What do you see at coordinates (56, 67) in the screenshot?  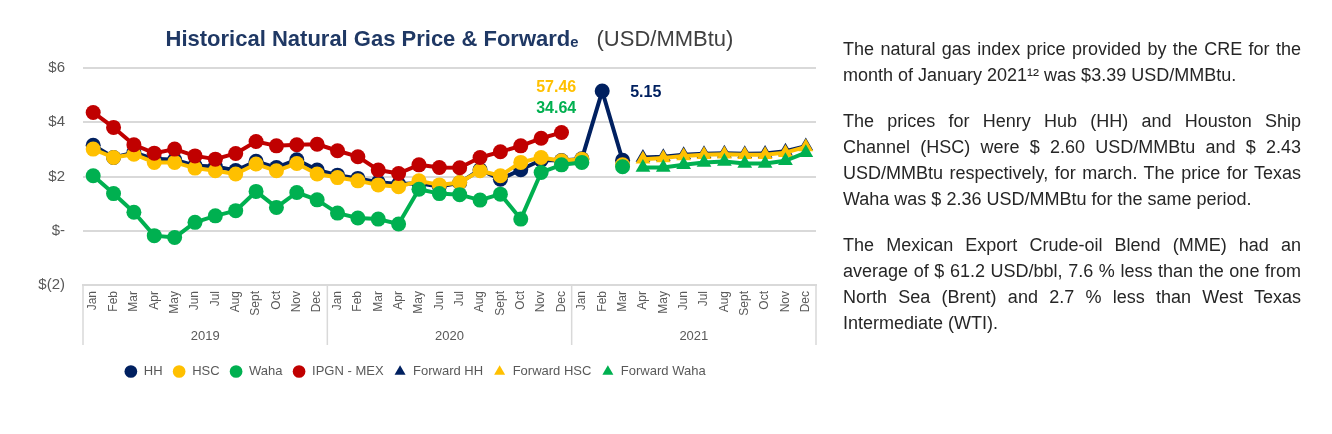 I see `y-tick-label: $6` at bounding box center [56, 67].